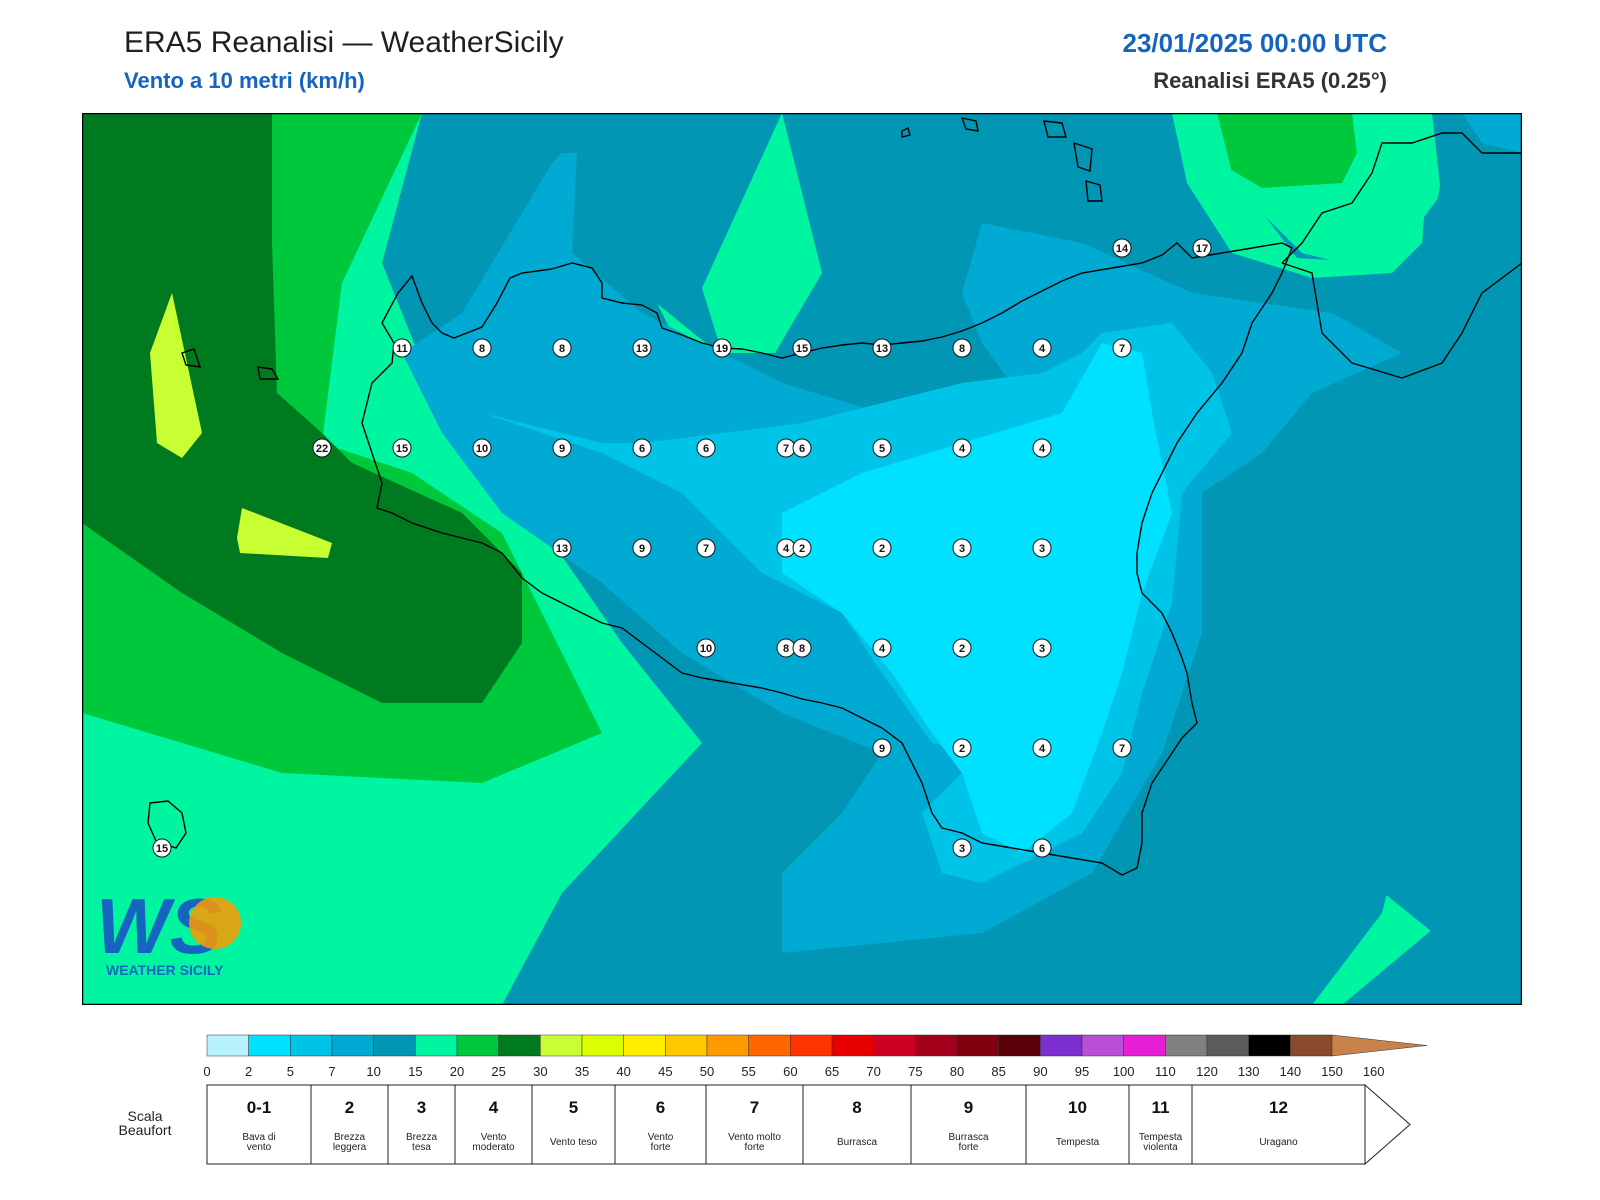  I want to click on colorbar-tick-label: 140, so click(1290, 1071).